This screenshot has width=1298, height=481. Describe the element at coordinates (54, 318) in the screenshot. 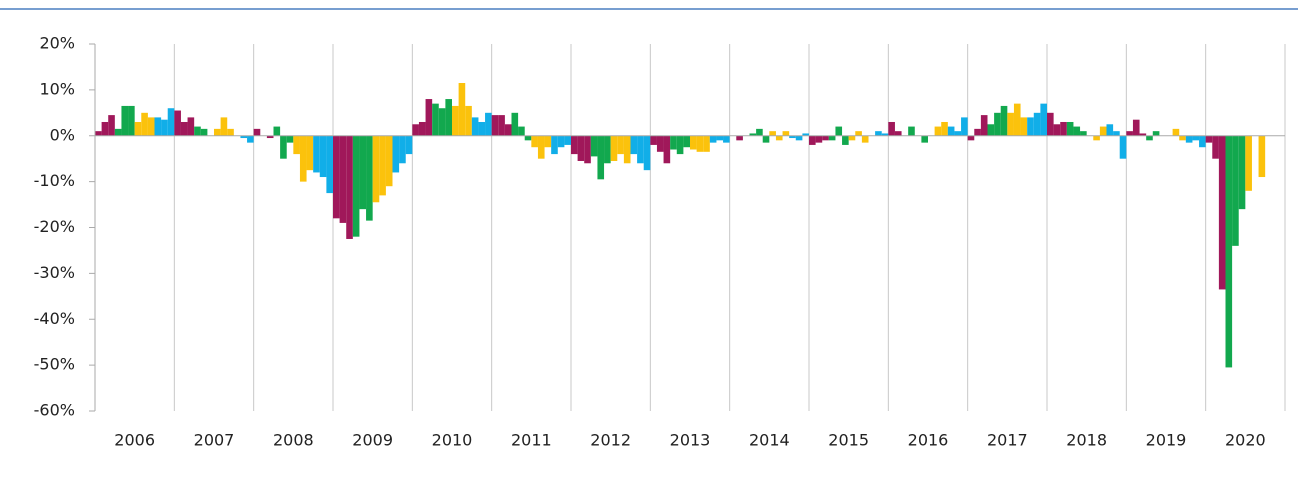

I see `y-tick-label: -40%` at that location.